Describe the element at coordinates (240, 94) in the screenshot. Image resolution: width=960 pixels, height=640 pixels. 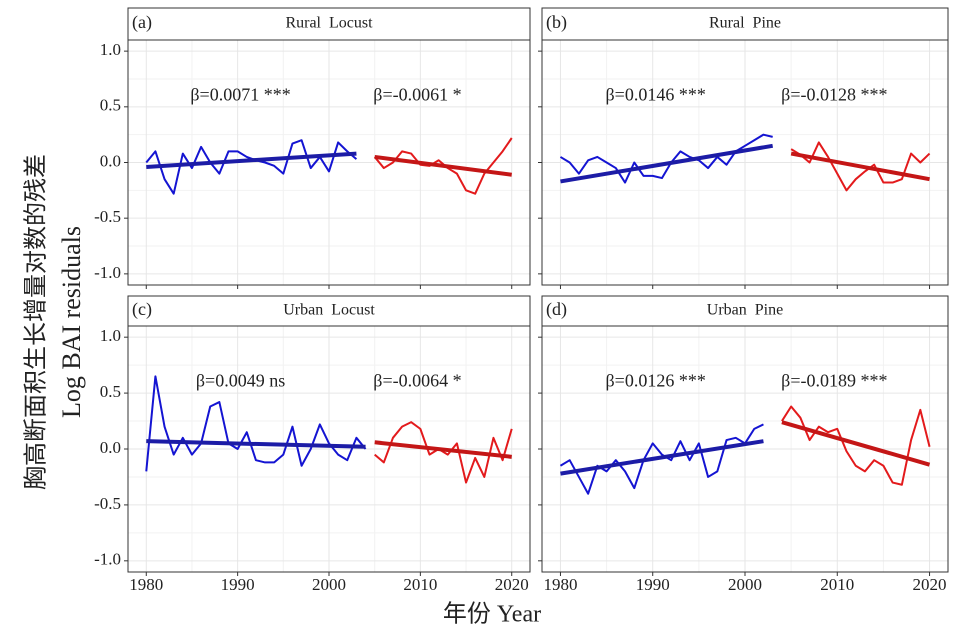
I see `annotation: β=0.0071 ***` at that location.